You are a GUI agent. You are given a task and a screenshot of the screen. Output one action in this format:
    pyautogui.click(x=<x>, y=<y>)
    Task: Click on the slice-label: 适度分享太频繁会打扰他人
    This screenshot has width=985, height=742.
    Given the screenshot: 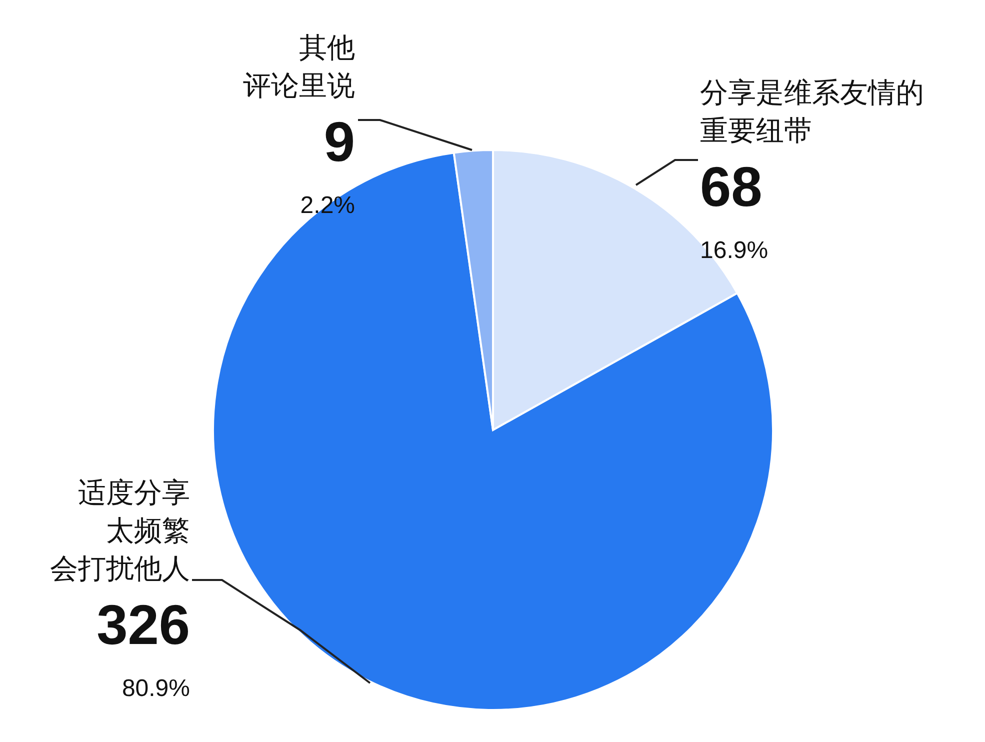 What is the action you would take?
    pyautogui.click(x=120, y=530)
    